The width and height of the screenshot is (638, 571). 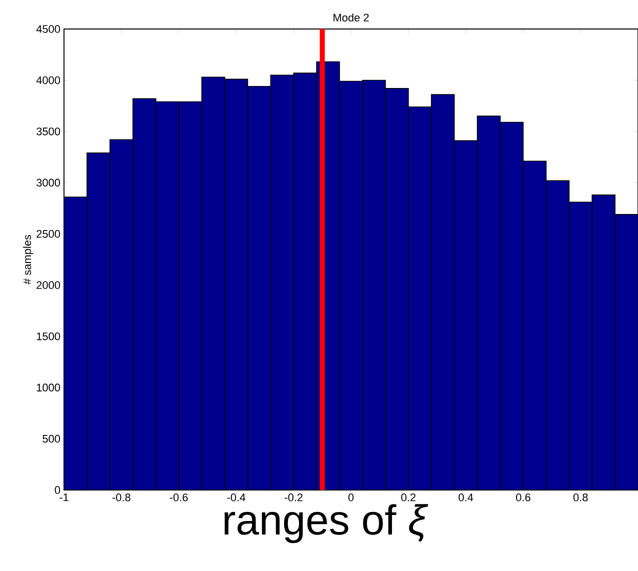 What do you see at coordinates (408, 498) in the screenshot?
I see `x-tick-label: 0.2` at bounding box center [408, 498].